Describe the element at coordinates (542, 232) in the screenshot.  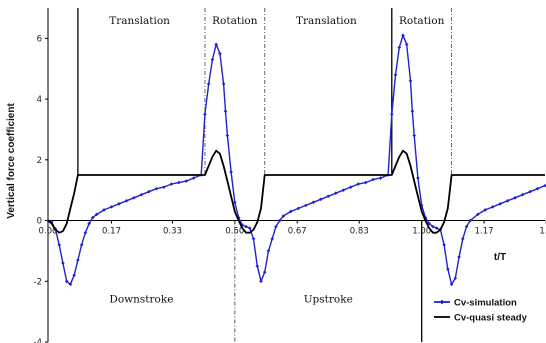
I see `x-tick-label: 1.3` at that location.